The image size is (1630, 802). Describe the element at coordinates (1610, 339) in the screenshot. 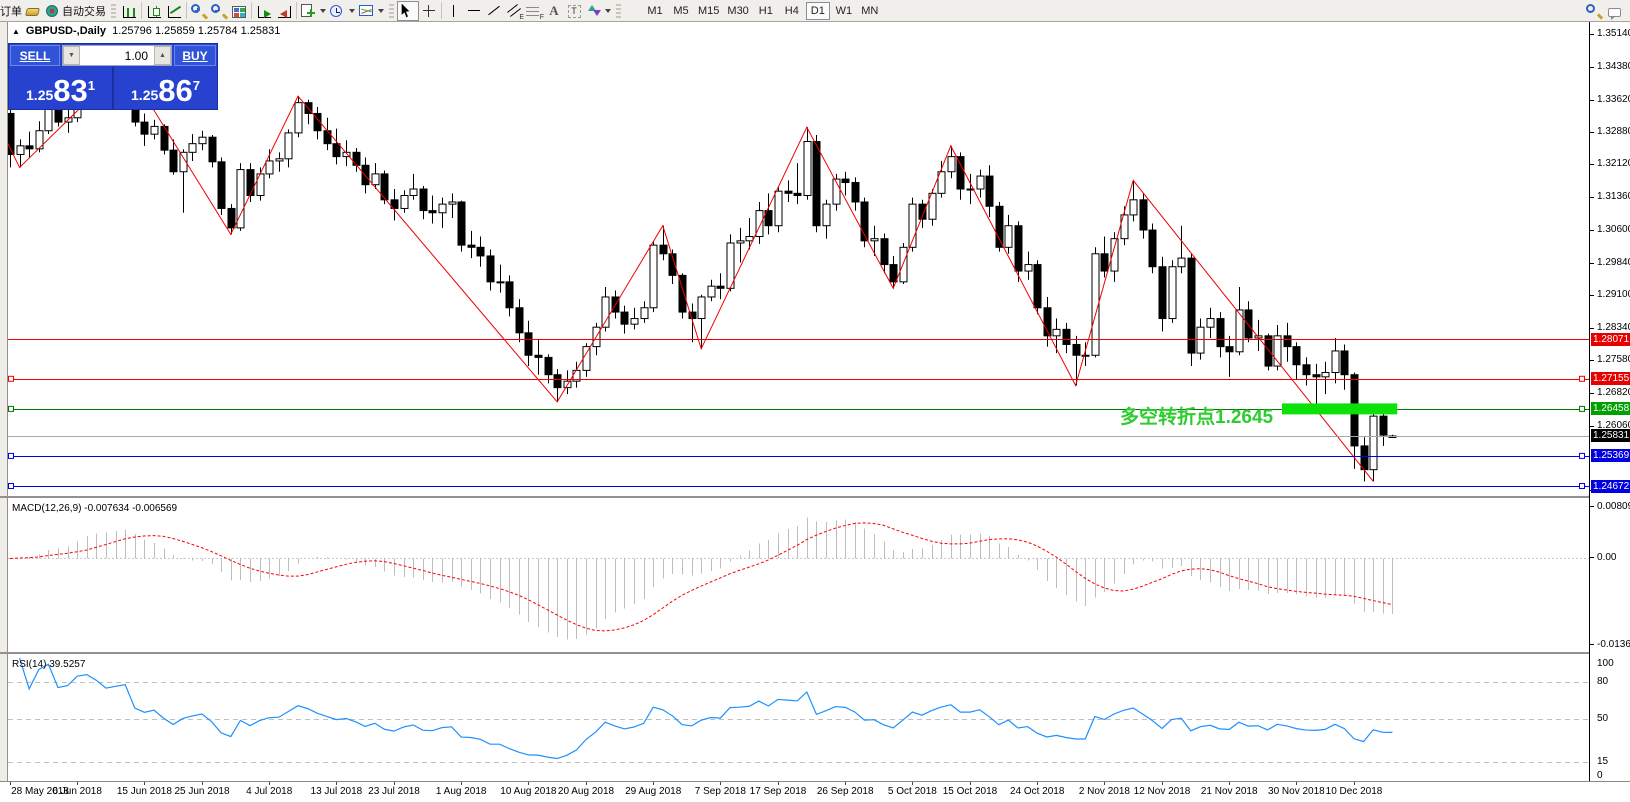

I see `price-tag: 1.28071` at that location.